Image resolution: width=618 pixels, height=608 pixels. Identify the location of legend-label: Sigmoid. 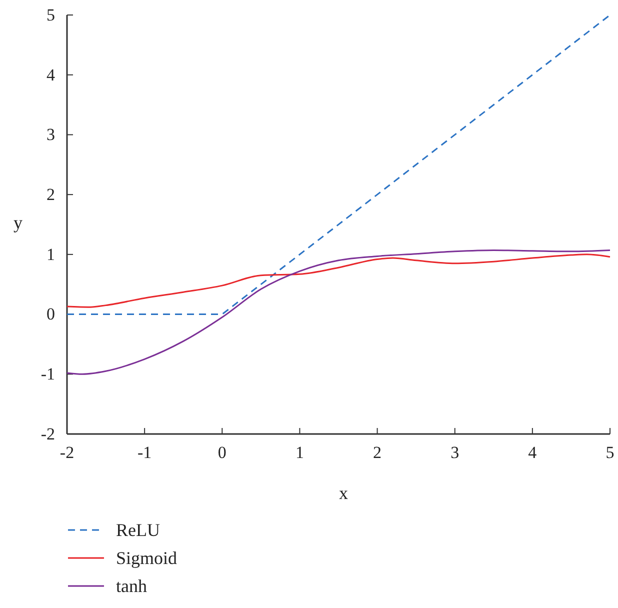
(147, 558).